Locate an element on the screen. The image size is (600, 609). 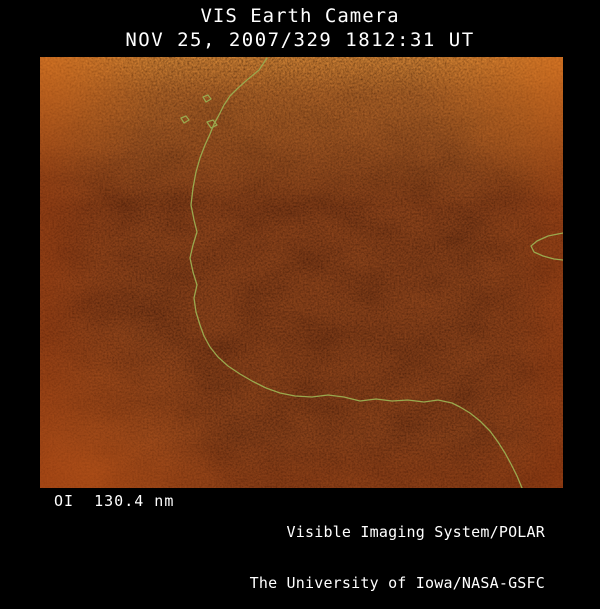
institution-credit: The University of Iowa/NASA-GSFC is located at coordinates (397, 583).